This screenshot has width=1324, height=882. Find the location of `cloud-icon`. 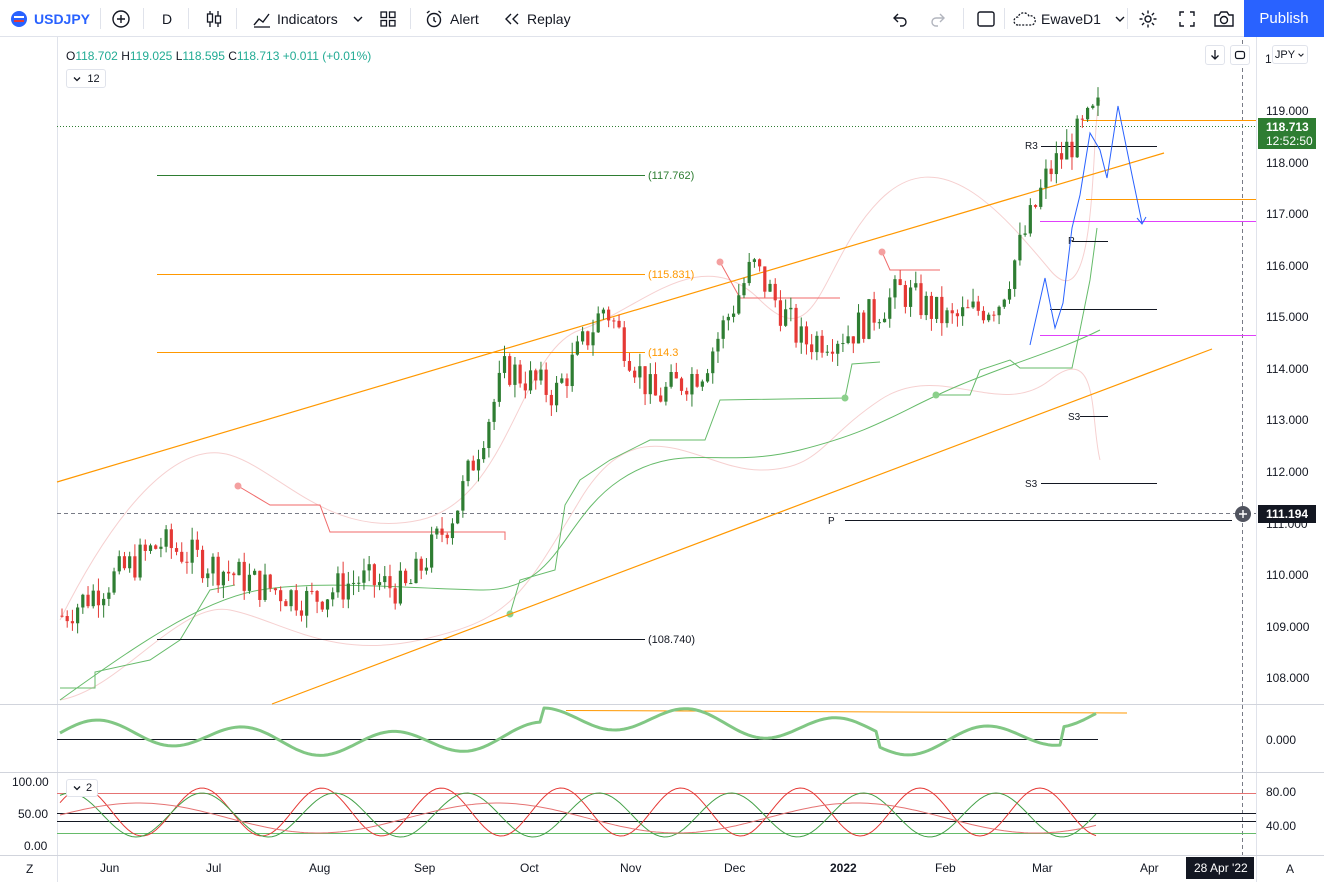

cloud-icon is located at coordinates (1024, 18).